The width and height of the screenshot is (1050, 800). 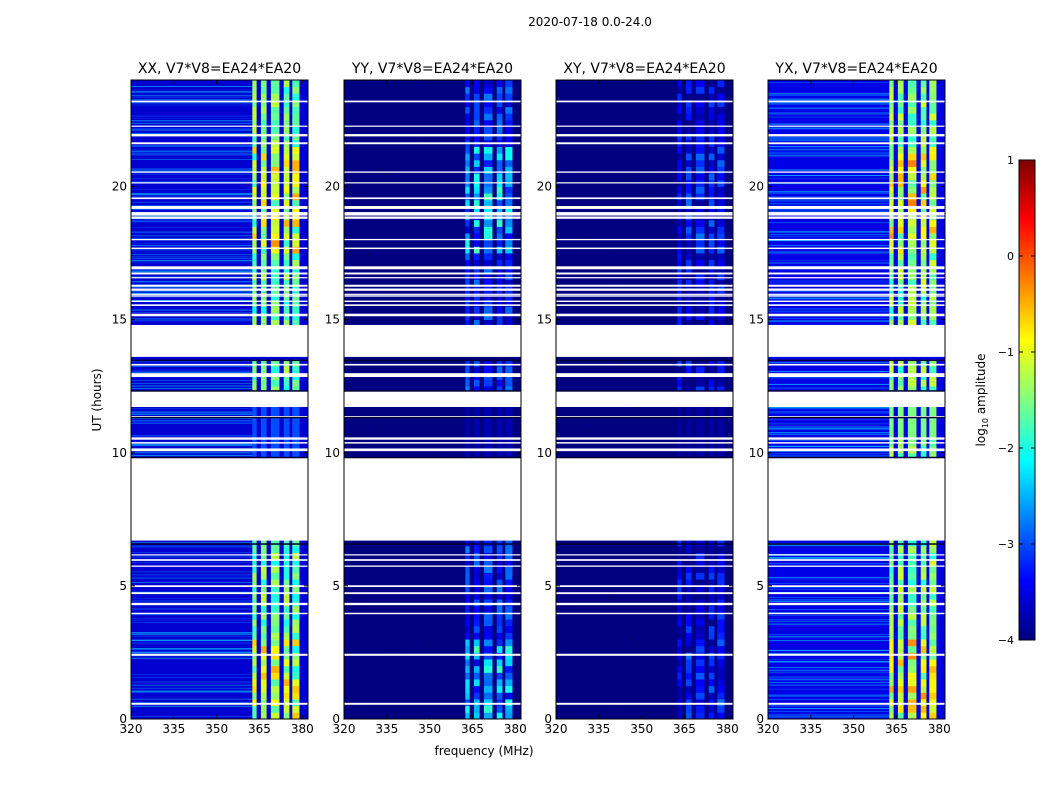 I want to click on colorbar-tick-label: −3, so click(x=1006, y=544).